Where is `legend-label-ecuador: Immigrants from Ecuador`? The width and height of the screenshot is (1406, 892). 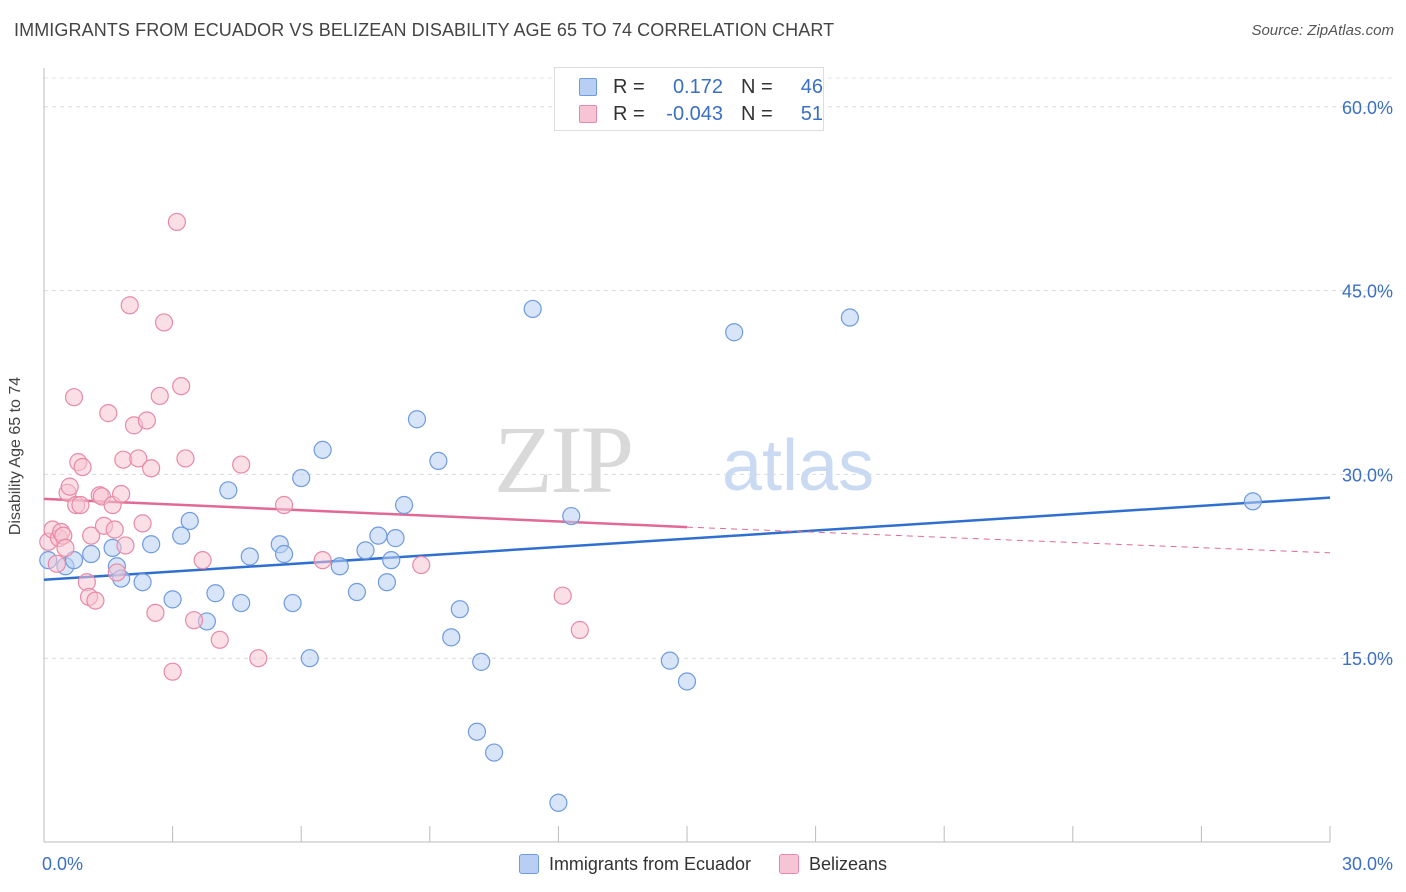
legend-label-ecuador: Immigrants from Ecuador is located at coordinates (649, 863).